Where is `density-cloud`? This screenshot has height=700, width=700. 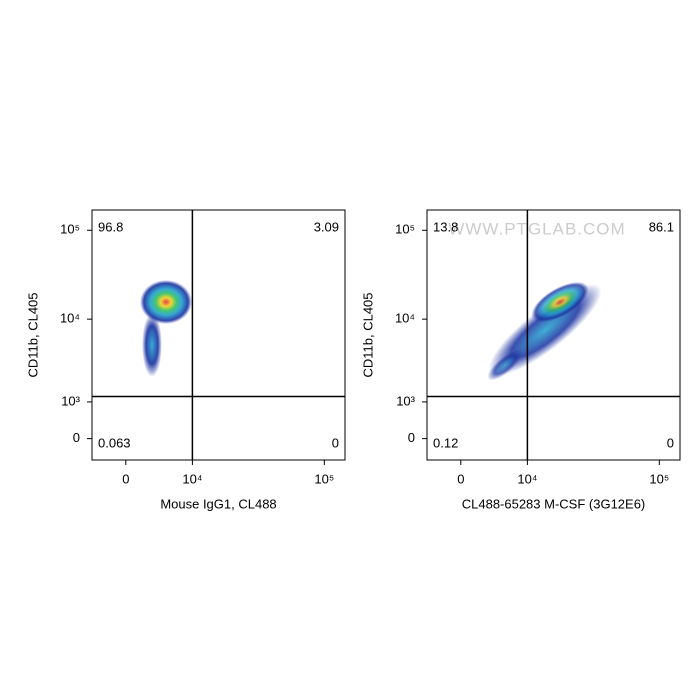 density-cloud is located at coordinates (371, 330).